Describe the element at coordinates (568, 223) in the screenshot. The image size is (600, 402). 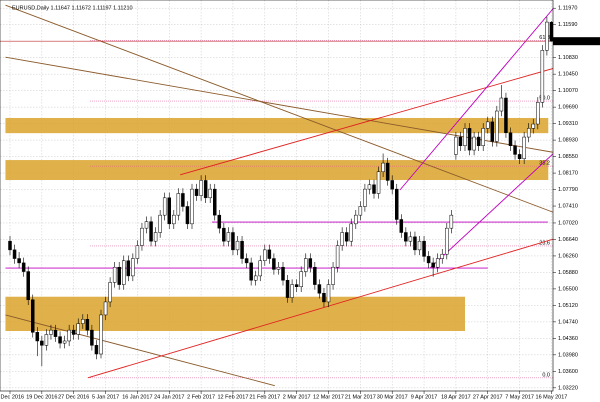
I see `y-tick-label: 1.07020` at that location.